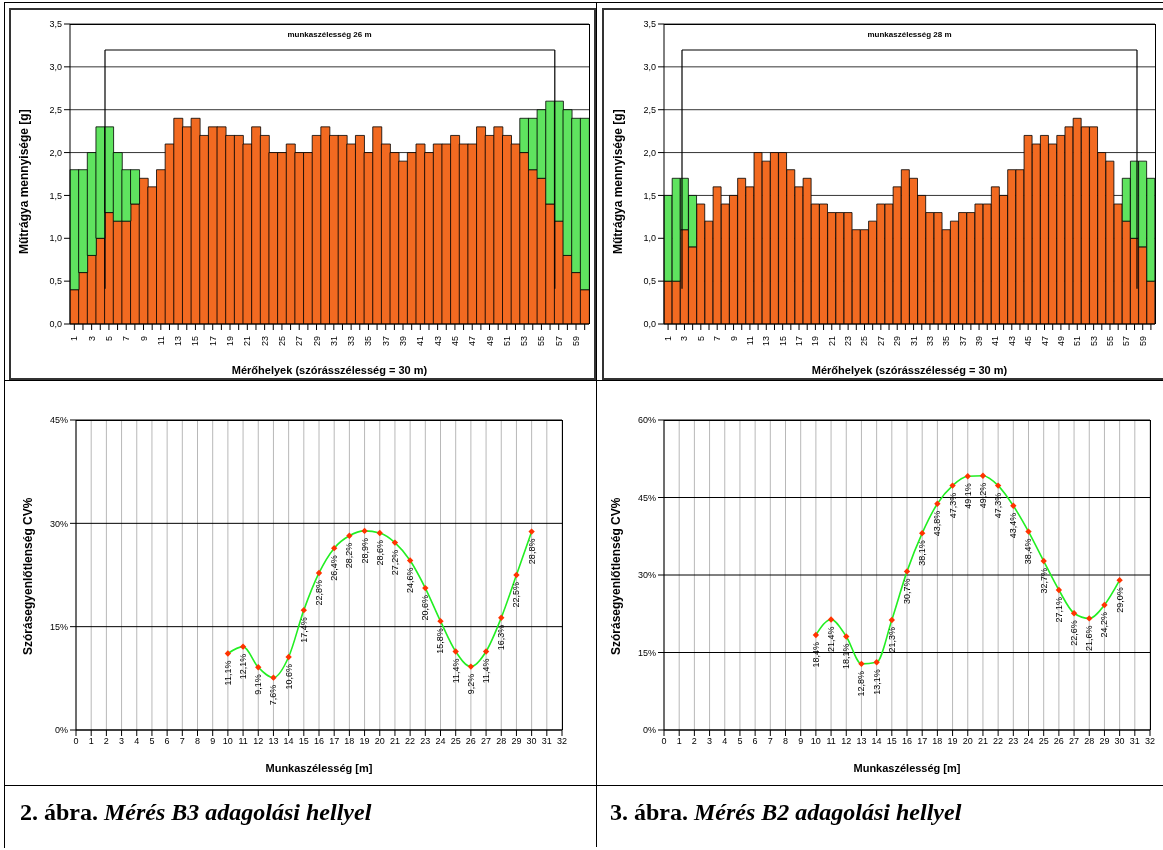 This screenshot has height=850, width=1163. Describe the element at coordinates (649, 195) in the screenshot. I see `y-tick-label: 1,5` at that location.